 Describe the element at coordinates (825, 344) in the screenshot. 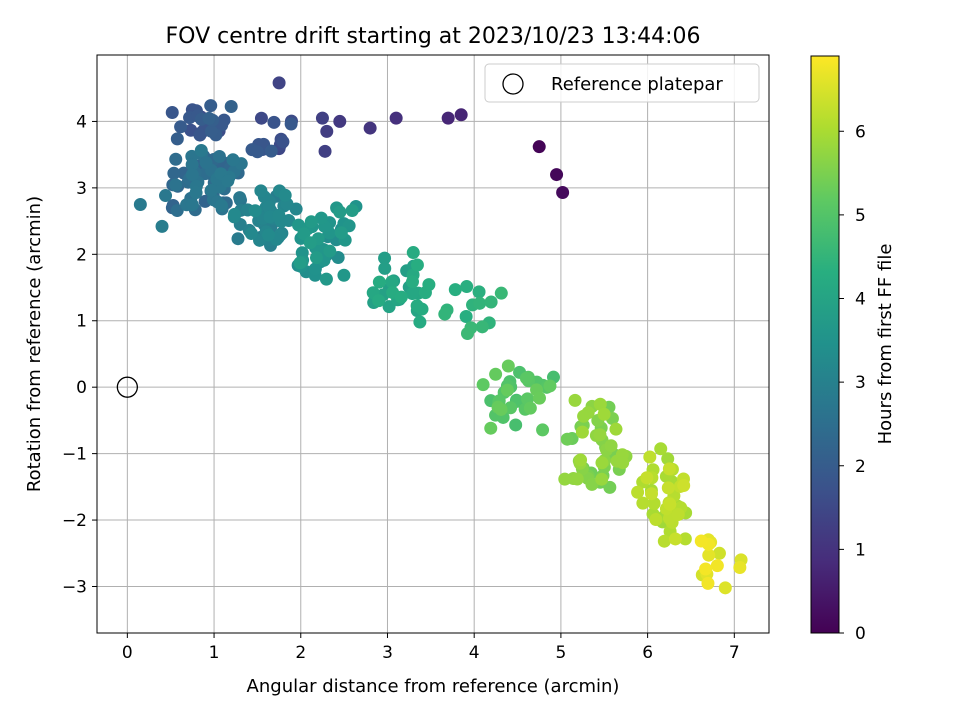

I see `colorbar-gradient` at that location.